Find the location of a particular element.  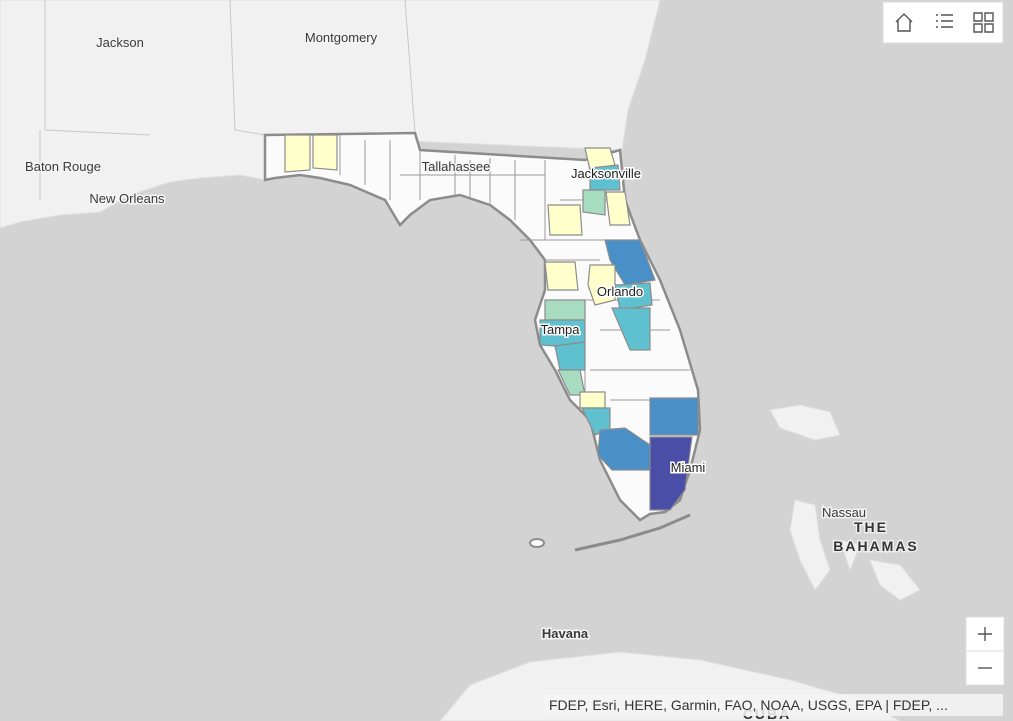

place-label: Tallahassee is located at coordinates (456, 166).